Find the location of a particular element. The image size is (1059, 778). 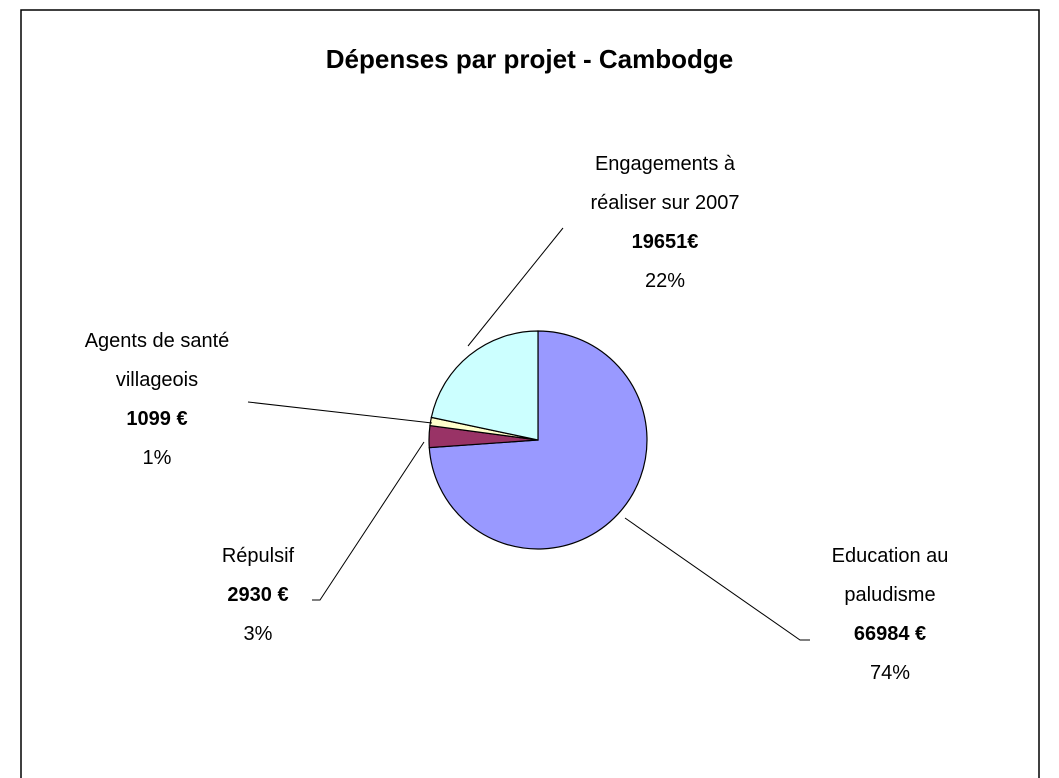

category-label: Engagements à réaliser sur 2007 is located at coordinates (665, 183).